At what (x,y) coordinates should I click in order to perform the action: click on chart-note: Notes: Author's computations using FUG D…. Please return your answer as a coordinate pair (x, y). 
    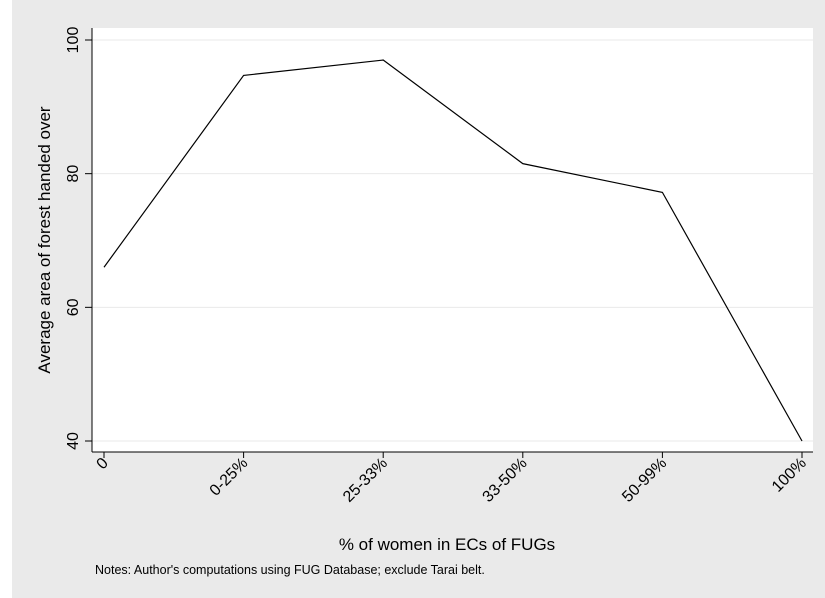
    Looking at the image, I should click on (290, 570).